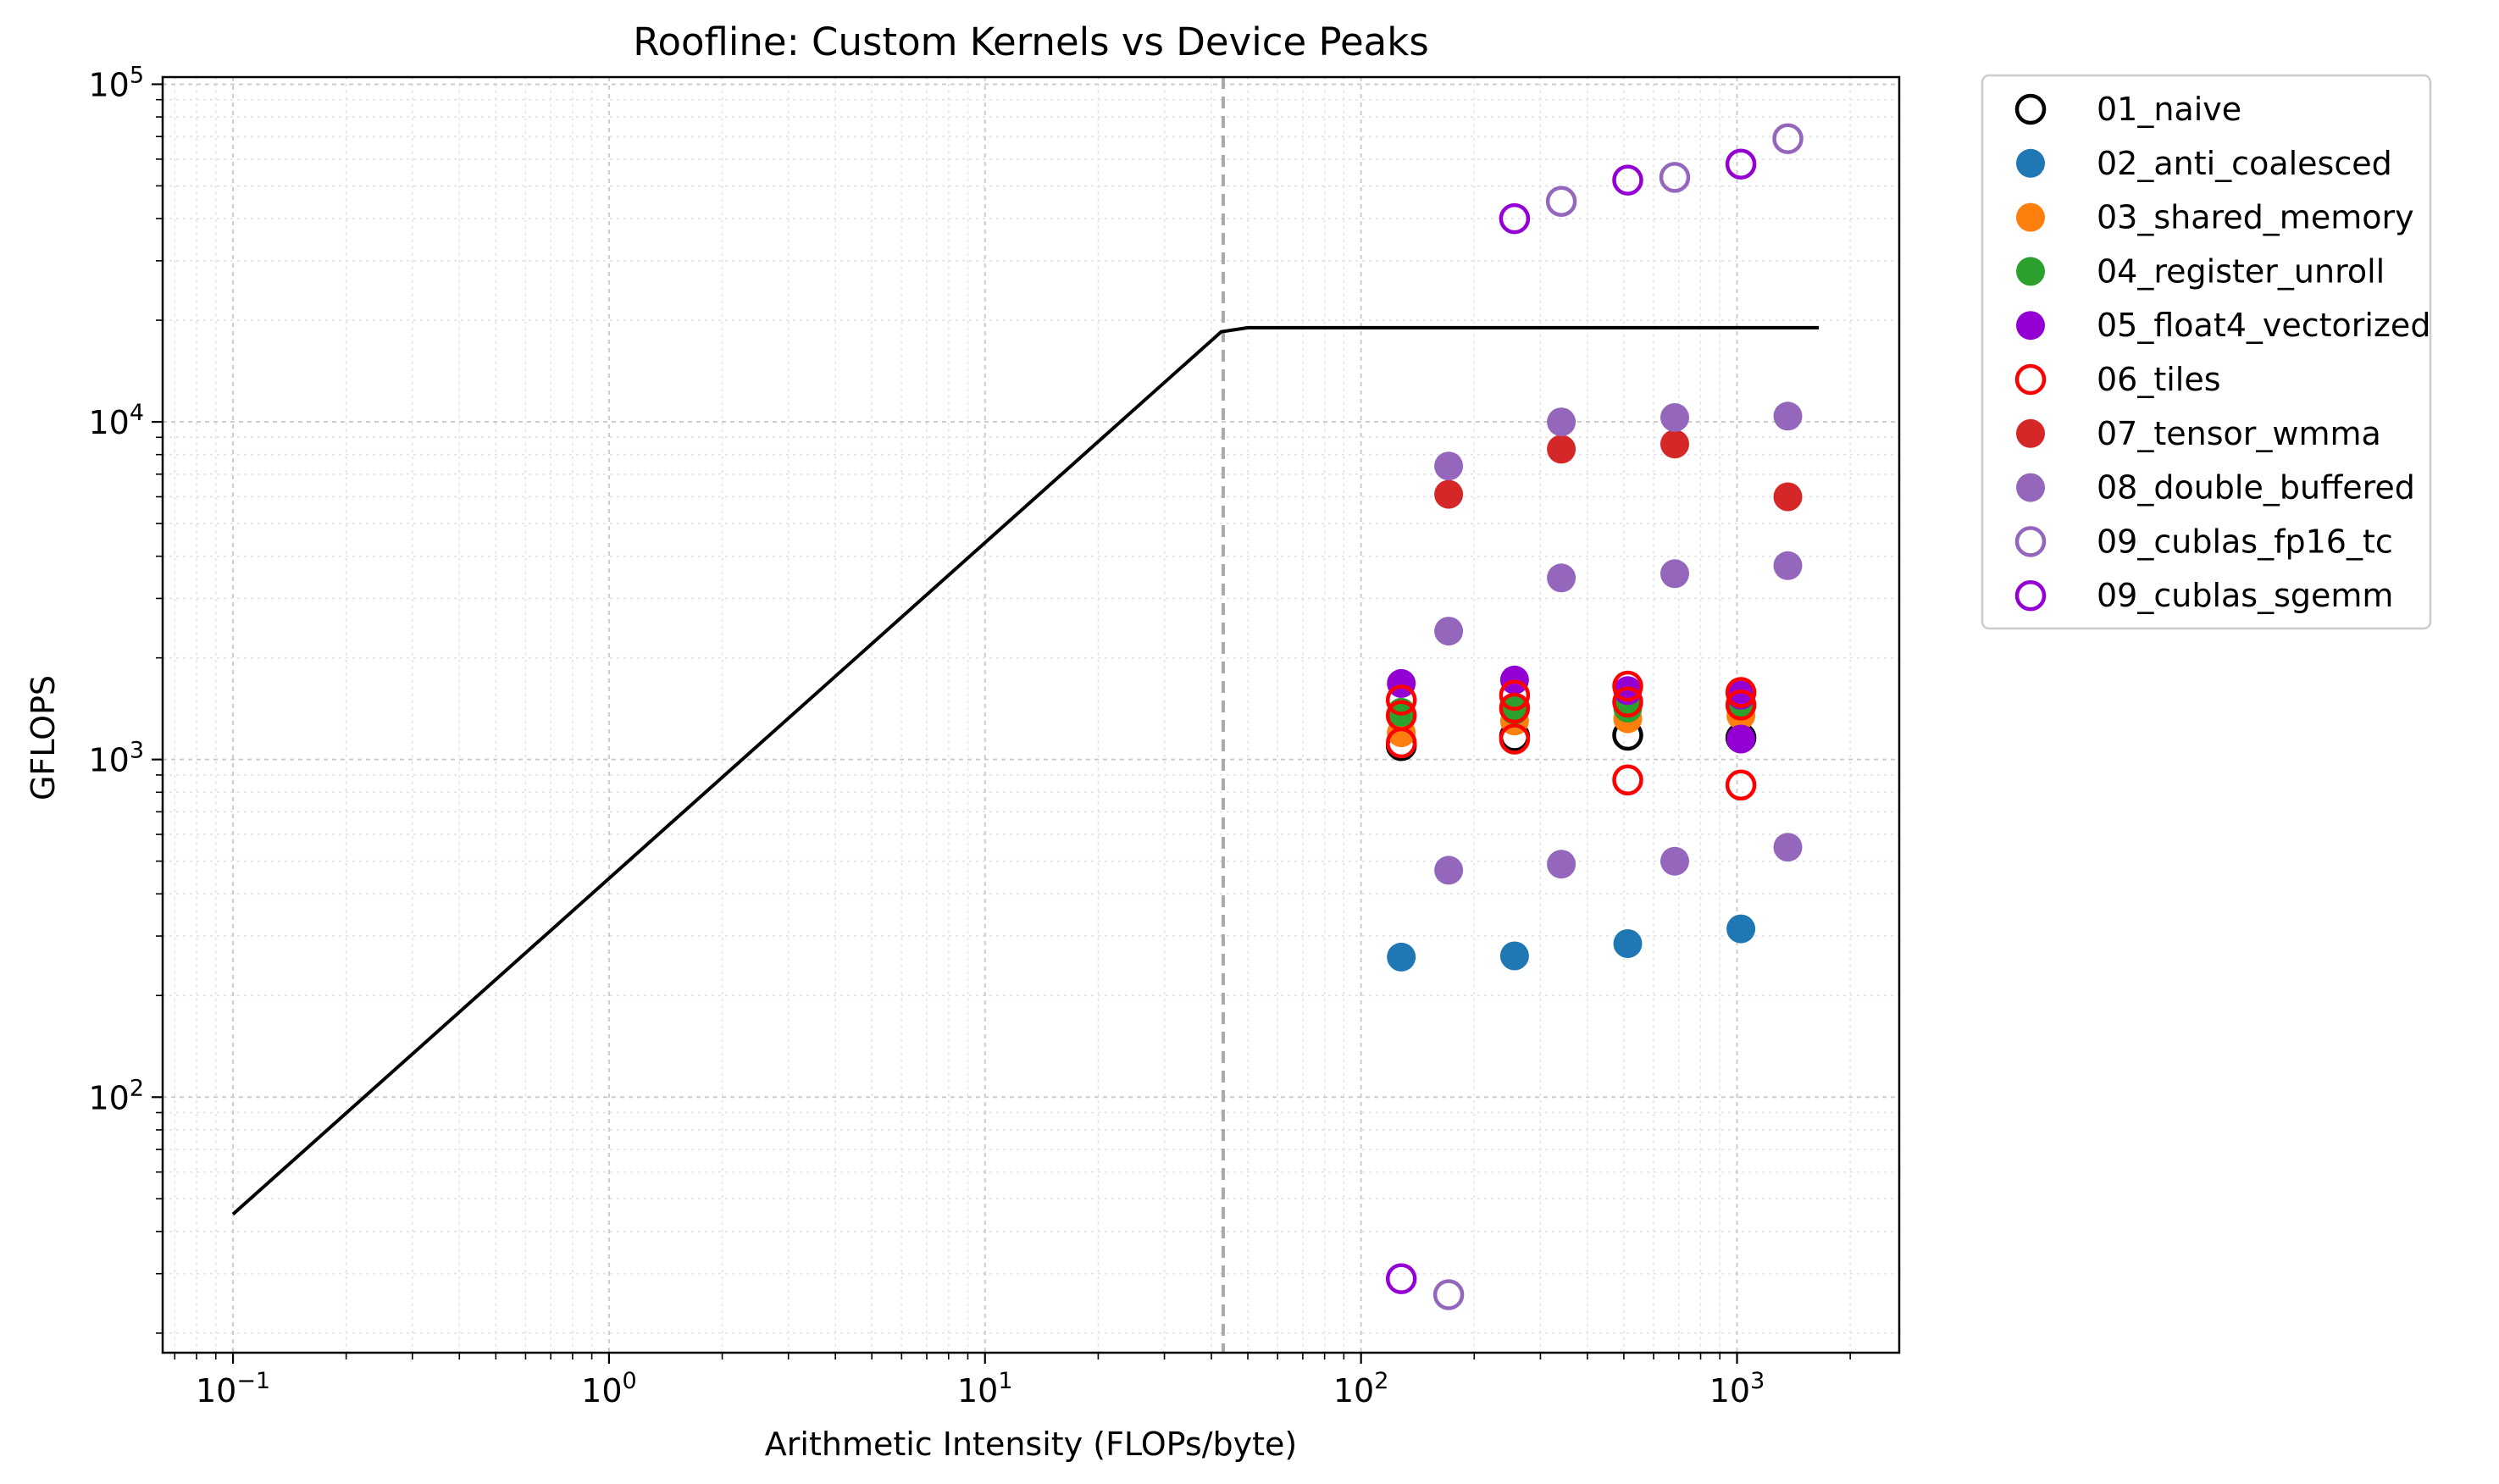 This screenshot has height=1484, width=2499. I want to click on legend-frame, so click(2206, 352).